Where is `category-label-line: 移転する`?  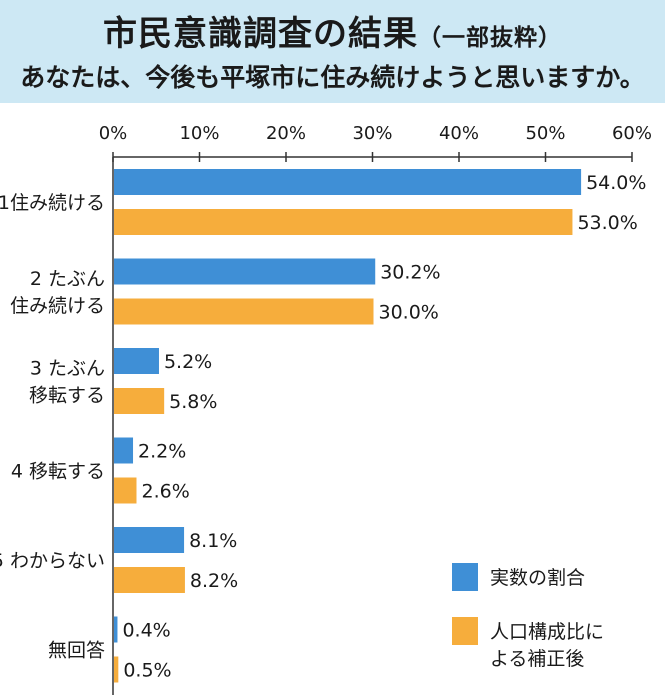
category-label-line: 移転する is located at coordinates (67, 396).